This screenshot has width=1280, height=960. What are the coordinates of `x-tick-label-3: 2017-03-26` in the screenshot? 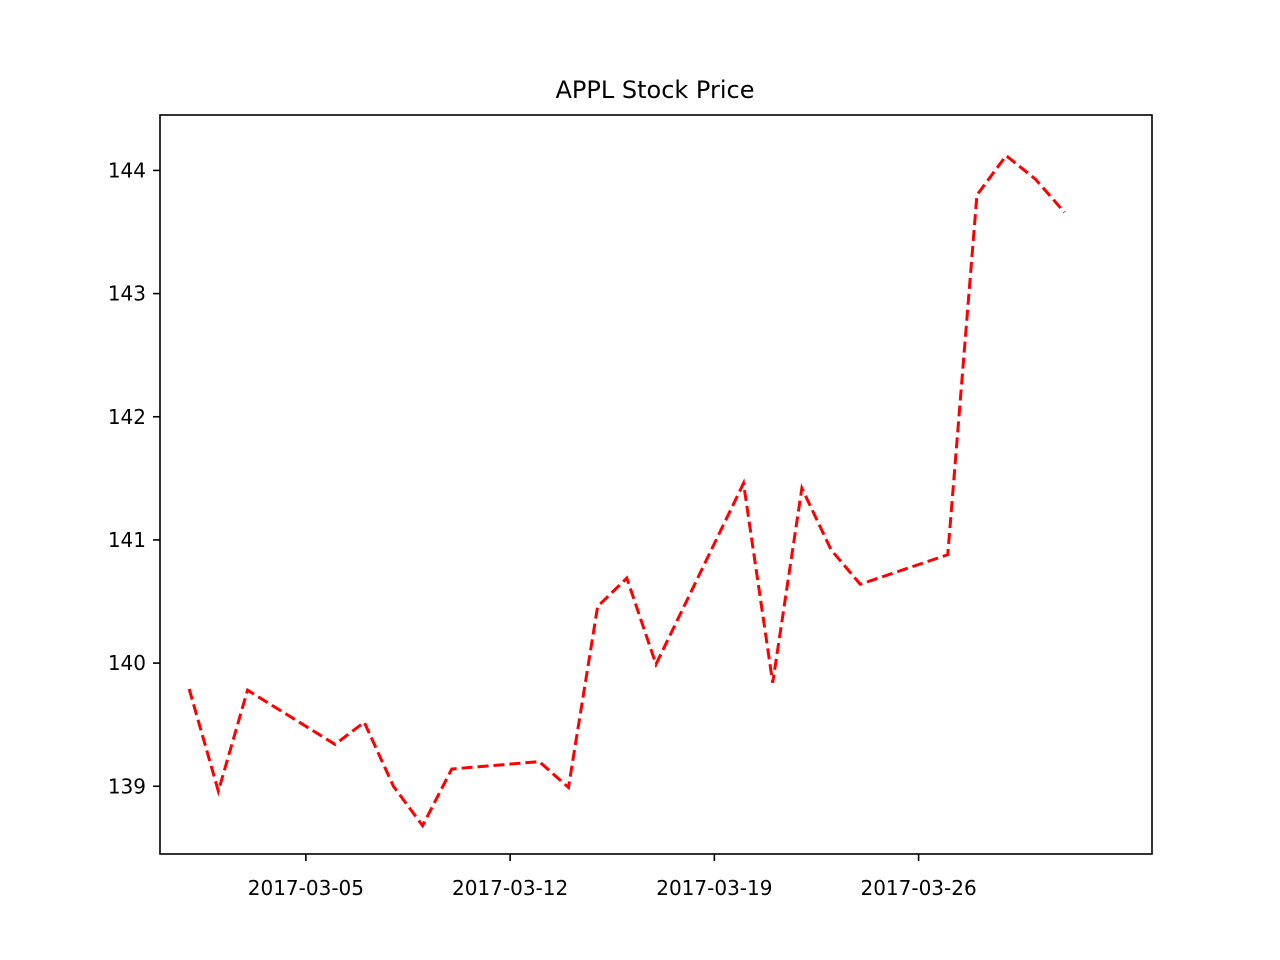 It's located at (918, 888).